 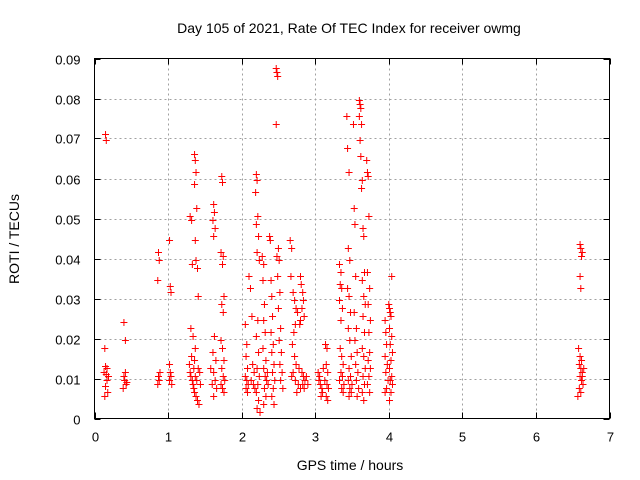 I want to click on y-tick-label: 0.01, so click(x=67, y=380).